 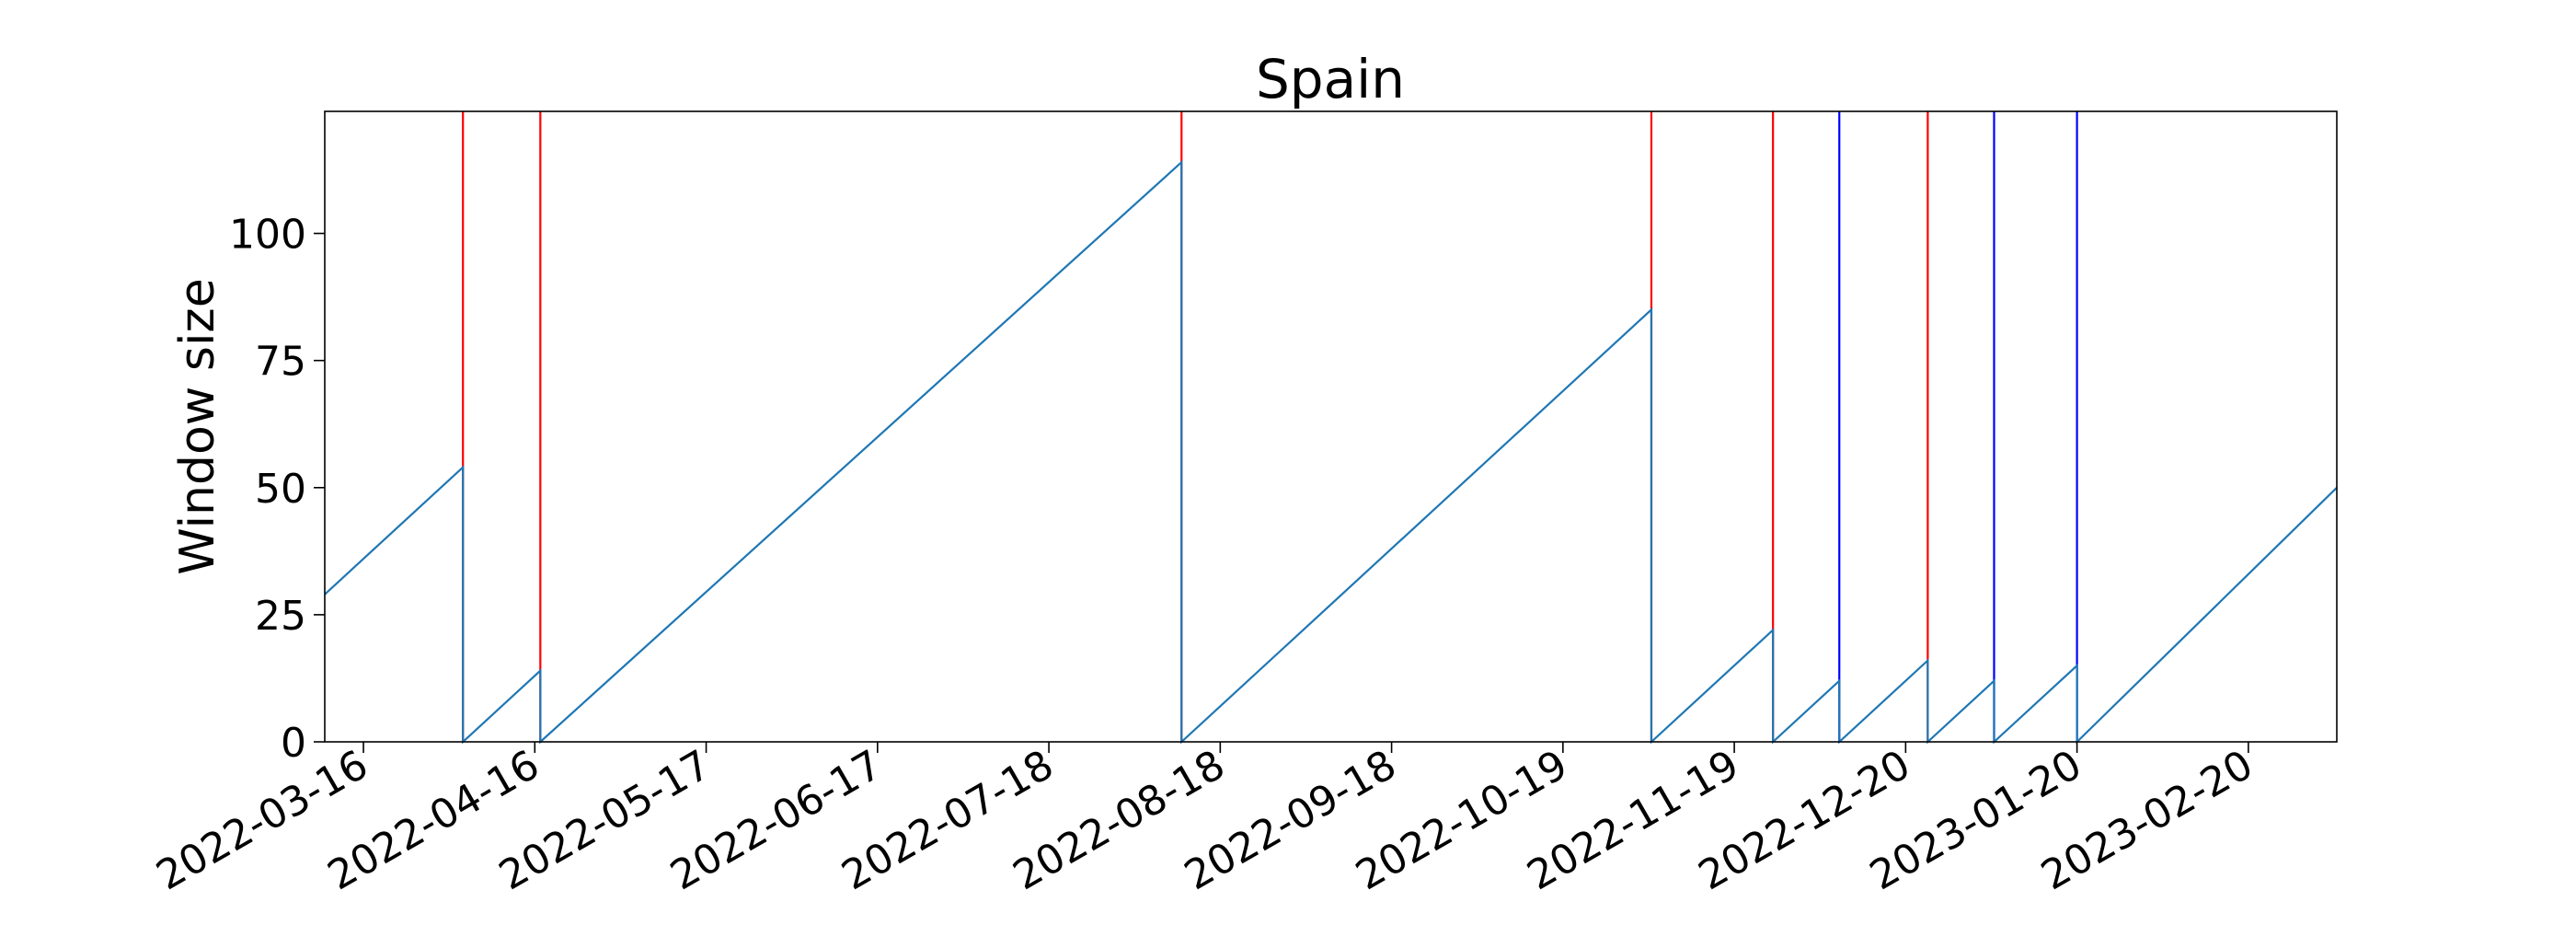 I want to click on y-axis-label: Window size, so click(x=197, y=426).